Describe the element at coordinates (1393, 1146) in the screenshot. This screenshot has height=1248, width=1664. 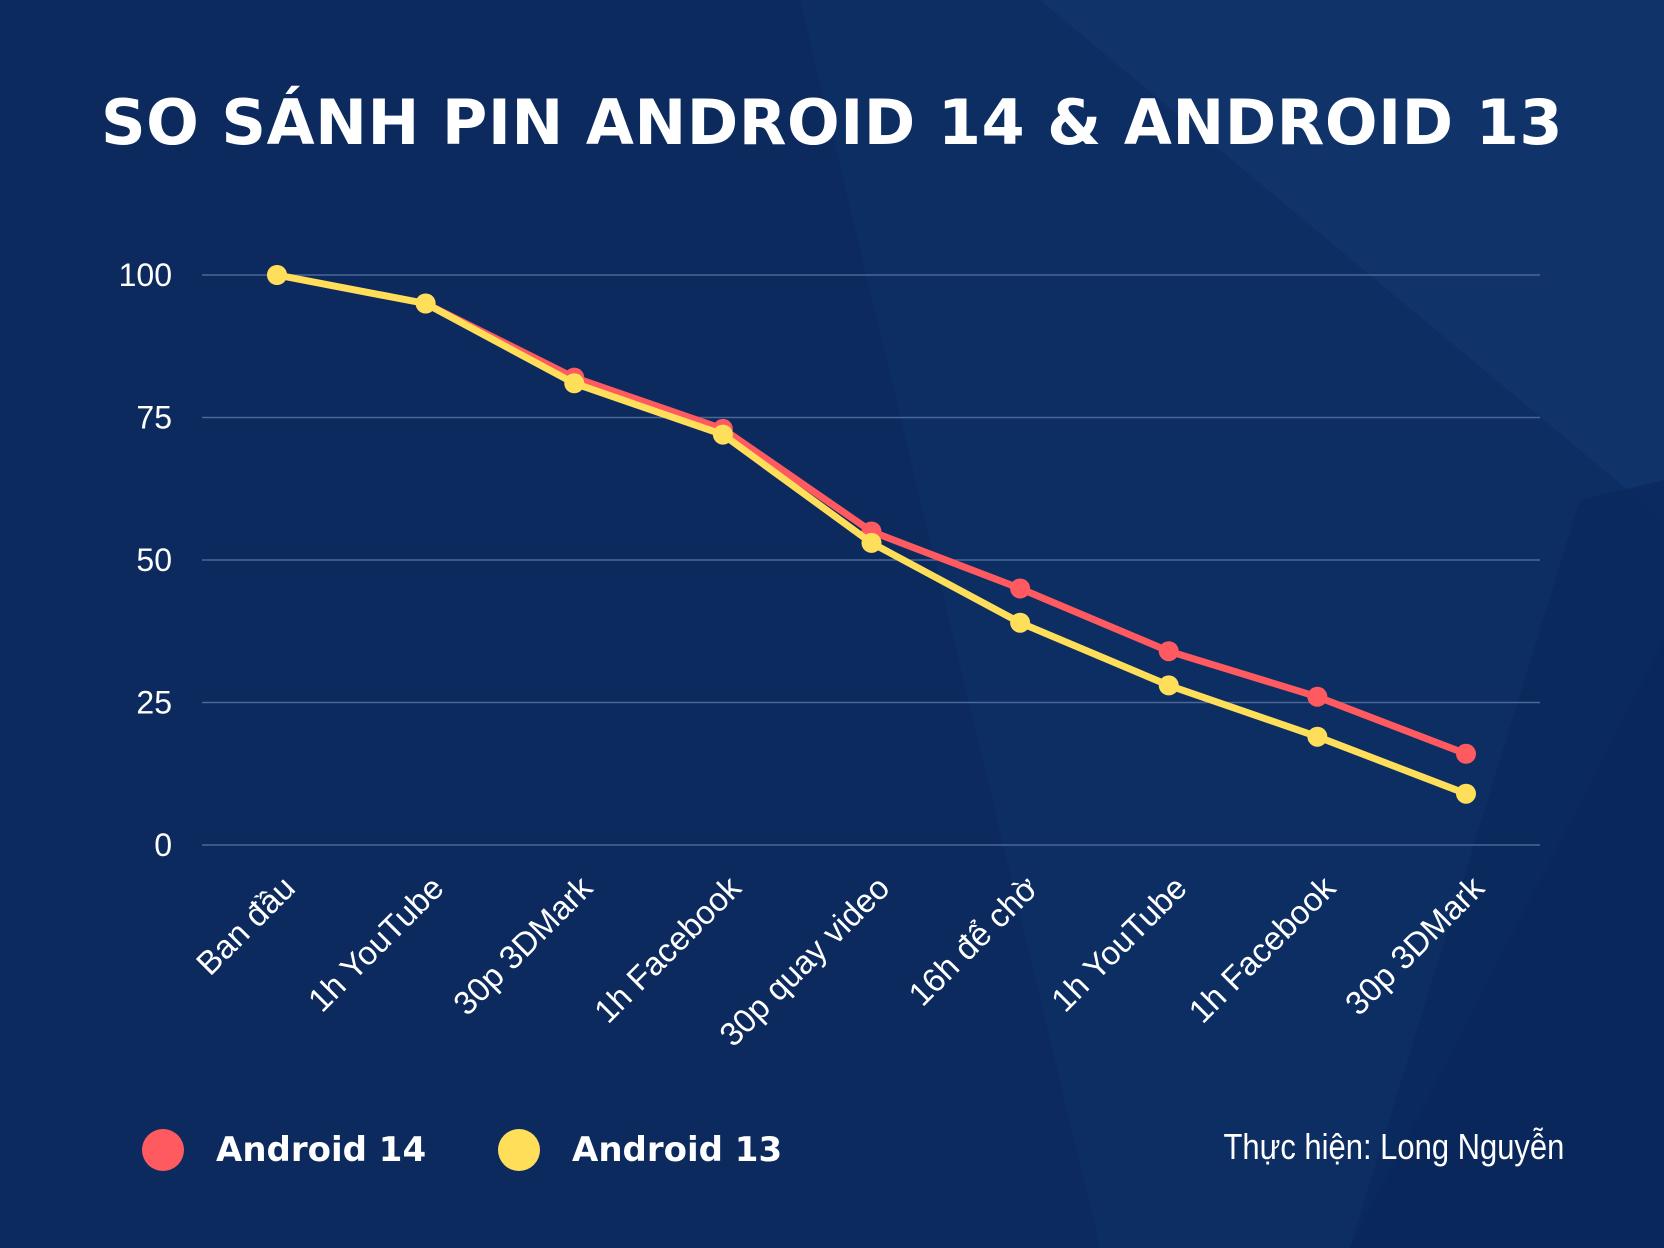
I see `author-credit: Thực hiện: Long Nguyễn` at that location.